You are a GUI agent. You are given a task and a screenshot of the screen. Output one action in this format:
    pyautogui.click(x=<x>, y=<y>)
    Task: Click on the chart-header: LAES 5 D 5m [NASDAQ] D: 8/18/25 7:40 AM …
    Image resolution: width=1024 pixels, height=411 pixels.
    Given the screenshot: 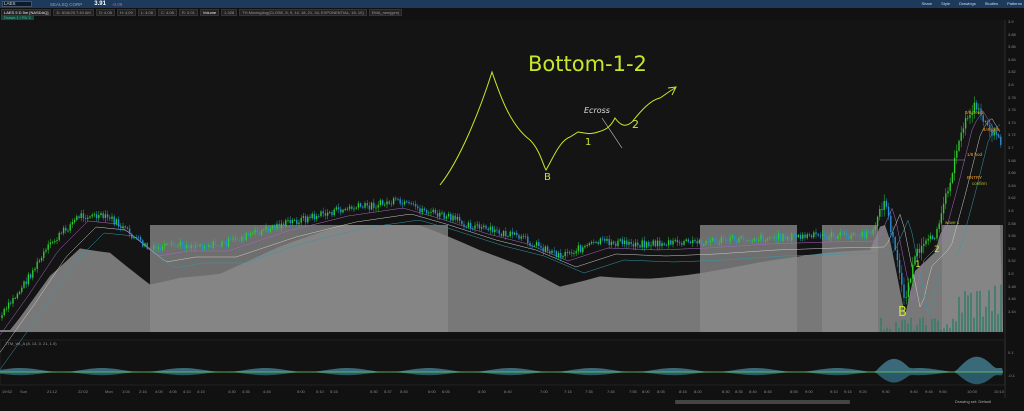 What is the action you would take?
    pyautogui.click(x=202, y=12)
    